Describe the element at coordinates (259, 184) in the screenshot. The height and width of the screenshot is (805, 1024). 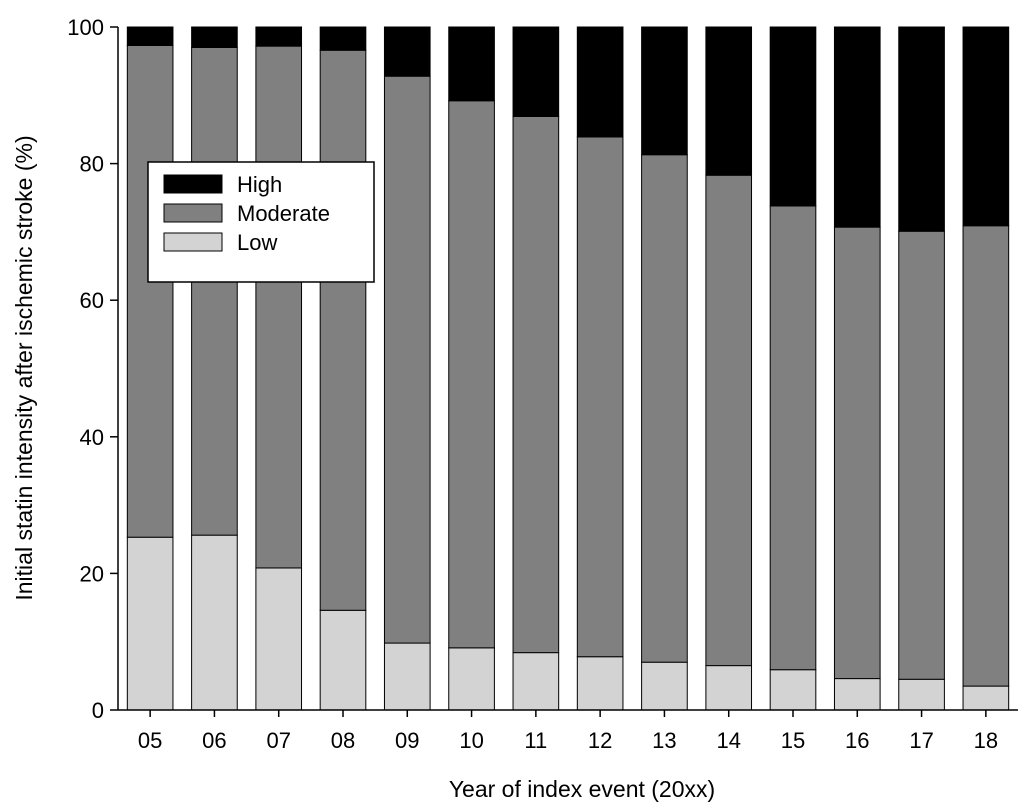
I see `legend-label-high: High` at that location.